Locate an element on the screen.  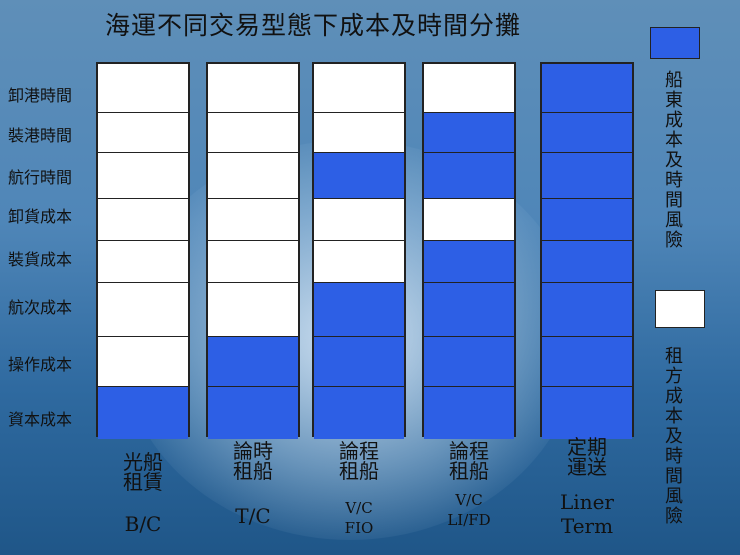
column-abbreviation: Liner Term is located at coordinates (587, 514).